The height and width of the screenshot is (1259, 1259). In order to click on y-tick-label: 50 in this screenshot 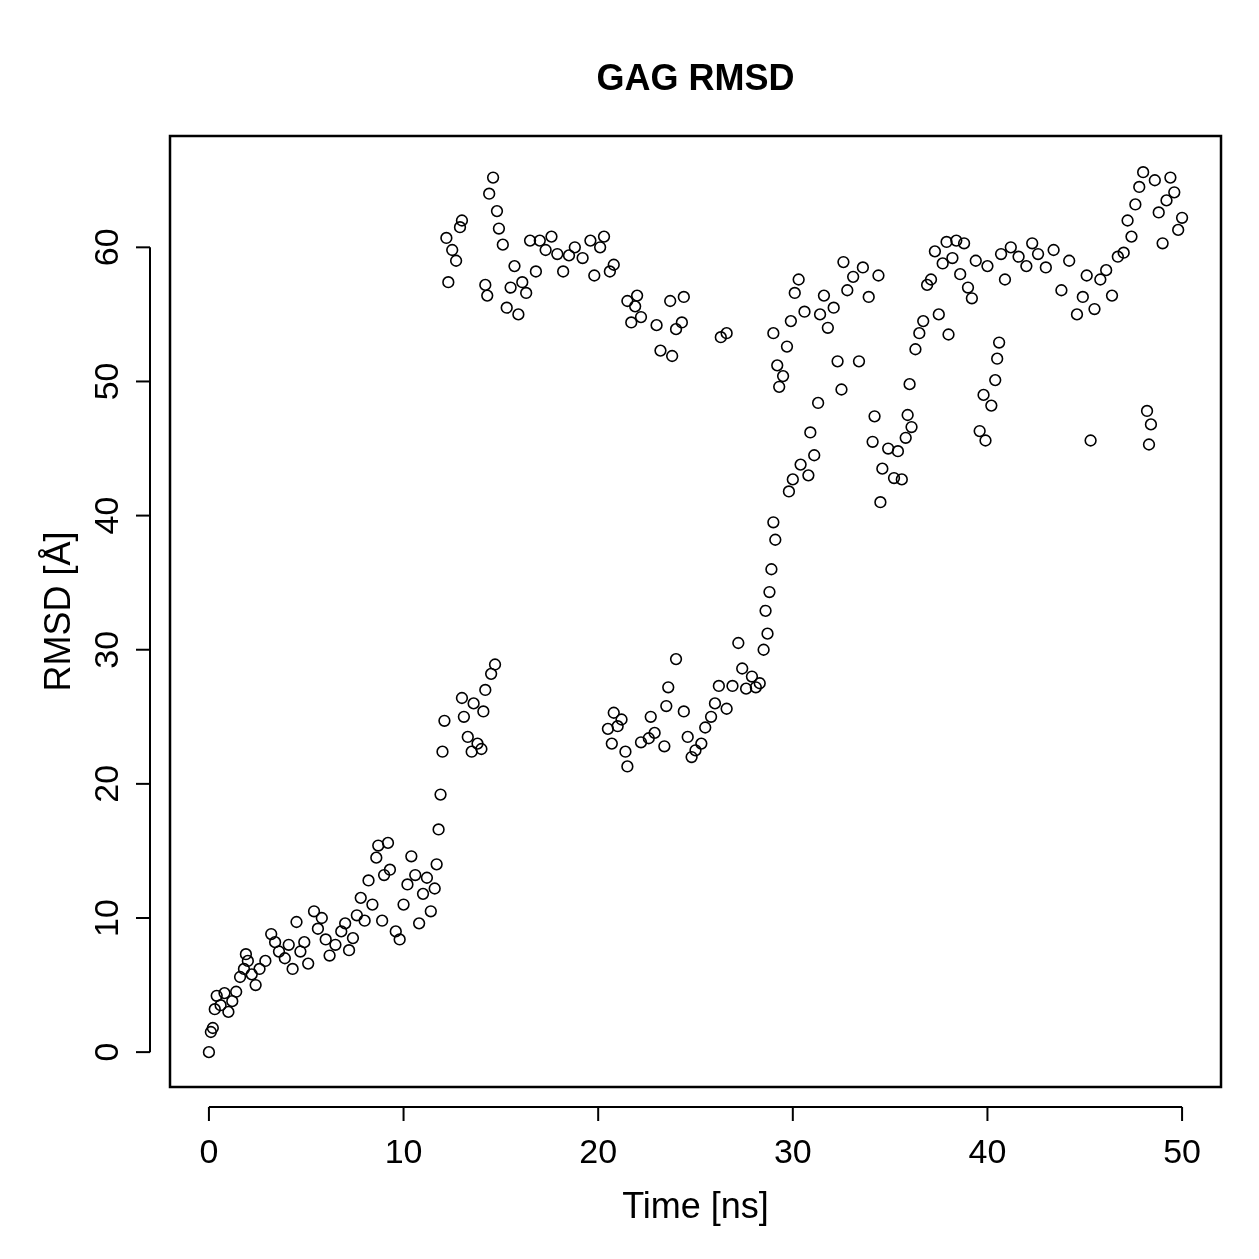, I will do `click(106, 381)`.